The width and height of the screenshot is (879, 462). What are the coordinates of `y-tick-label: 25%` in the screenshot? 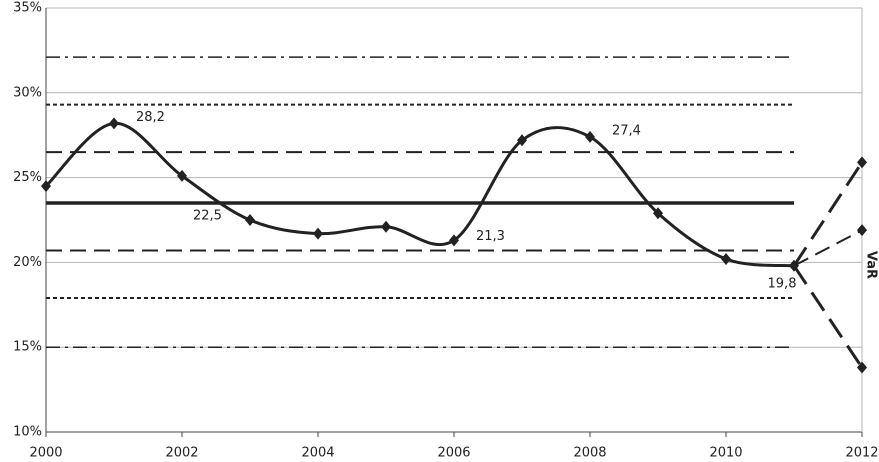 It's located at (27, 177).